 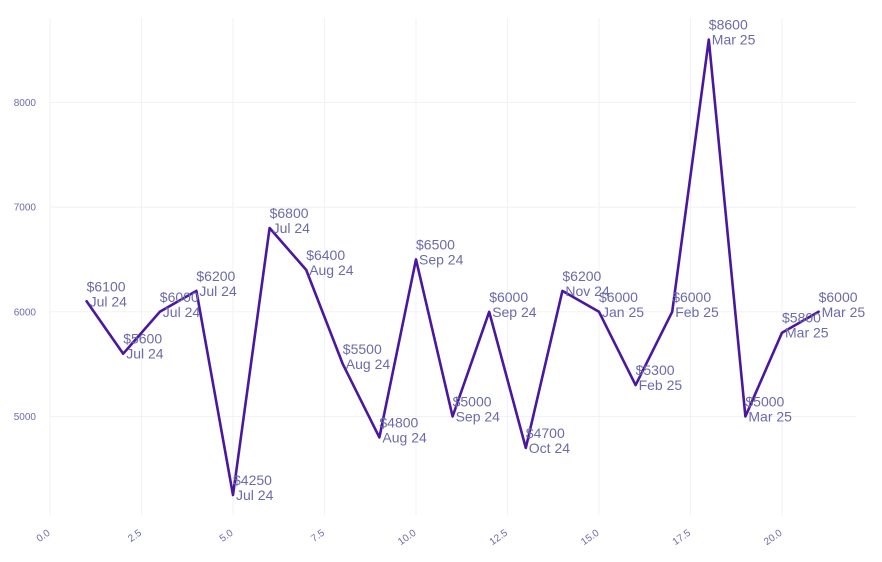 I want to click on y-tick-label: 8000, so click(x=25, y=103).